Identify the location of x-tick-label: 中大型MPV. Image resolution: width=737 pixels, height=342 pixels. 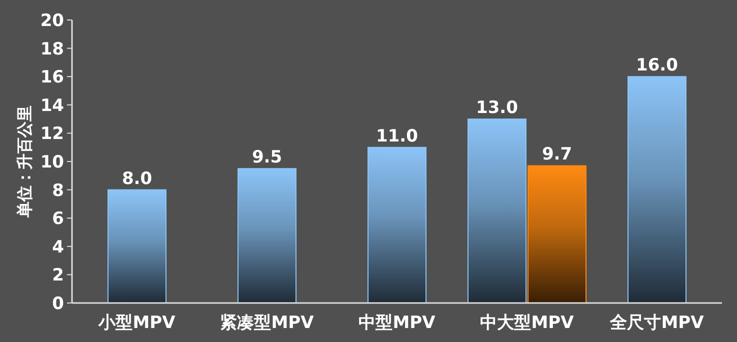
(527, 323).